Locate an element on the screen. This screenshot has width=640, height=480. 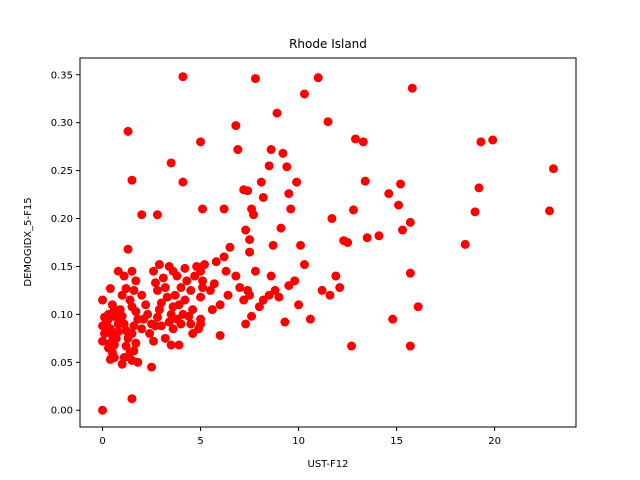
y-tick-label: 0.05 is located at coordinates (62, 363).